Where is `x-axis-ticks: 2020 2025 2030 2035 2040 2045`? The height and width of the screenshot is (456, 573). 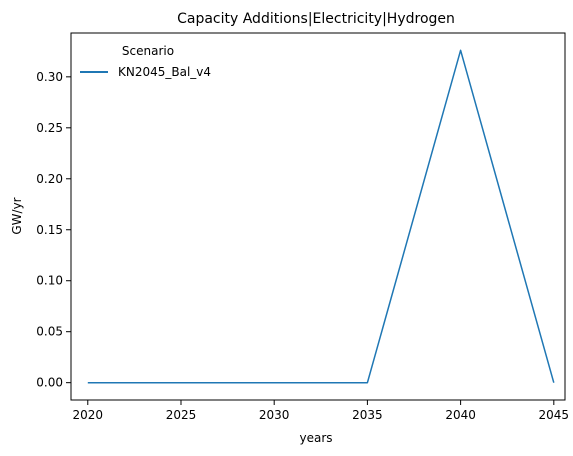
x-axis-ticks: 2020 2025 2030 2035 2040 2045 is located at coordinates (321, 411).